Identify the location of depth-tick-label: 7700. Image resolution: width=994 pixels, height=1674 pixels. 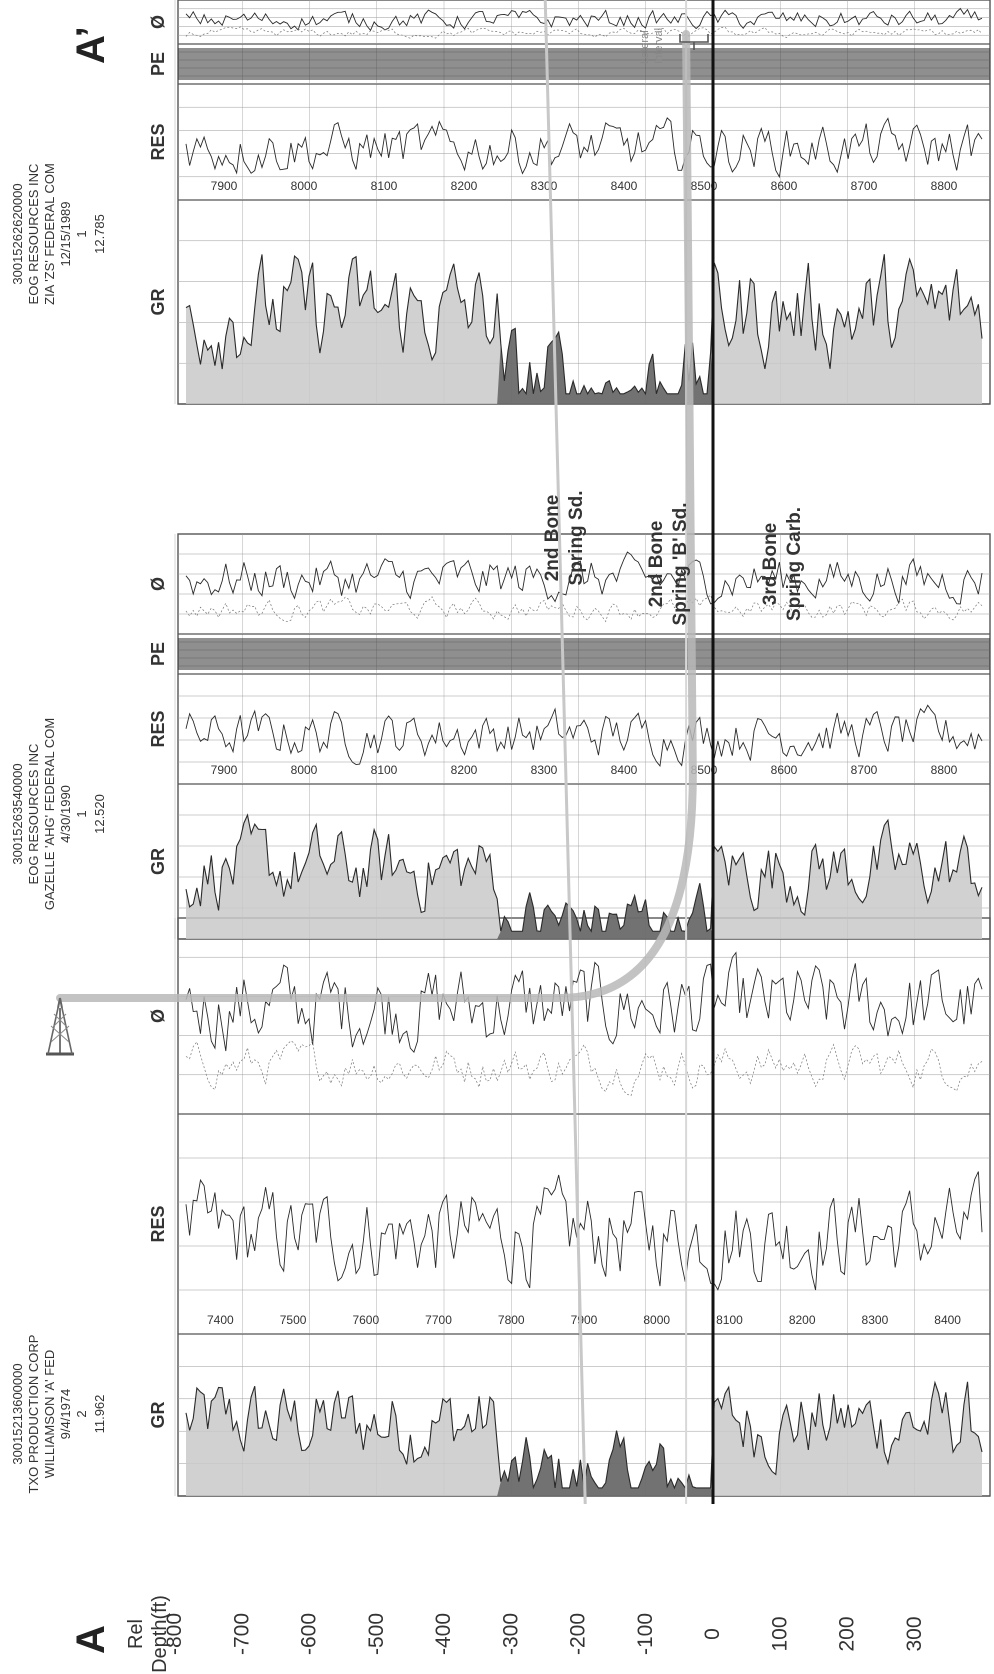
(438, 1320).